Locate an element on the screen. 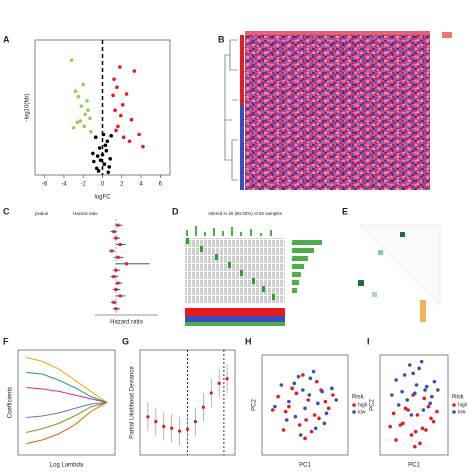 The image size is (474, 474). x-axis-label: PC1 is located at coordinates (414, 466).